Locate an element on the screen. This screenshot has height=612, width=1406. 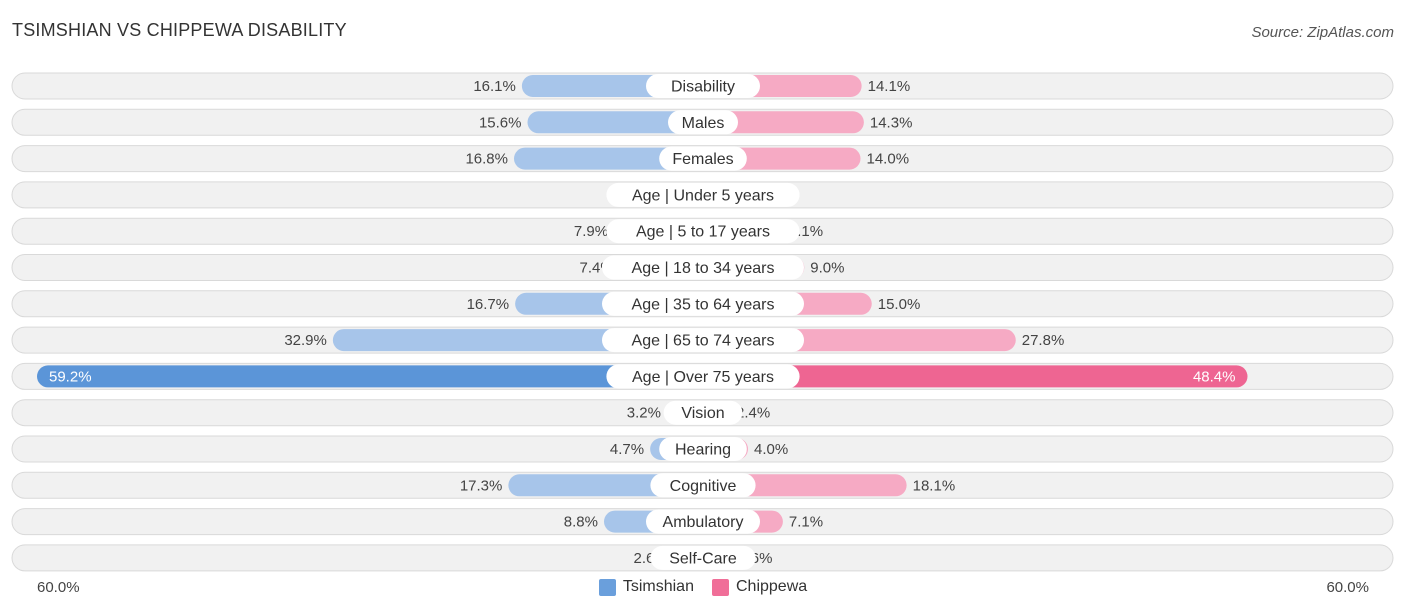
value-label-tsimshian-age-over-75-years: 59.2% is located at coordinates (70, 376).